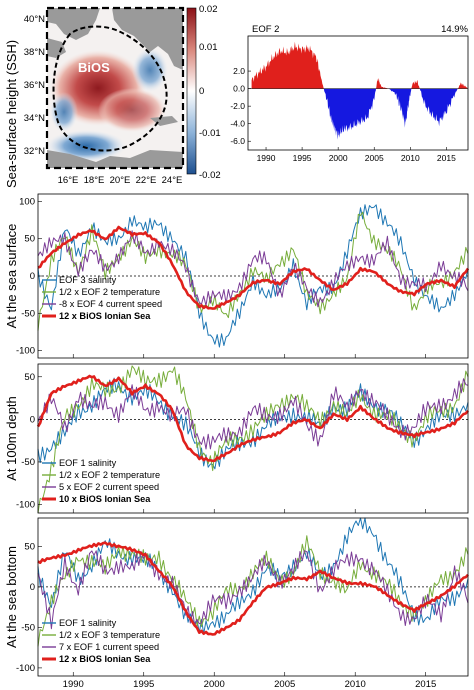 This screenshot has width=474, height=690. I want to click on bottom-legend-label: EOF 1 salinity, so click(88, 623).